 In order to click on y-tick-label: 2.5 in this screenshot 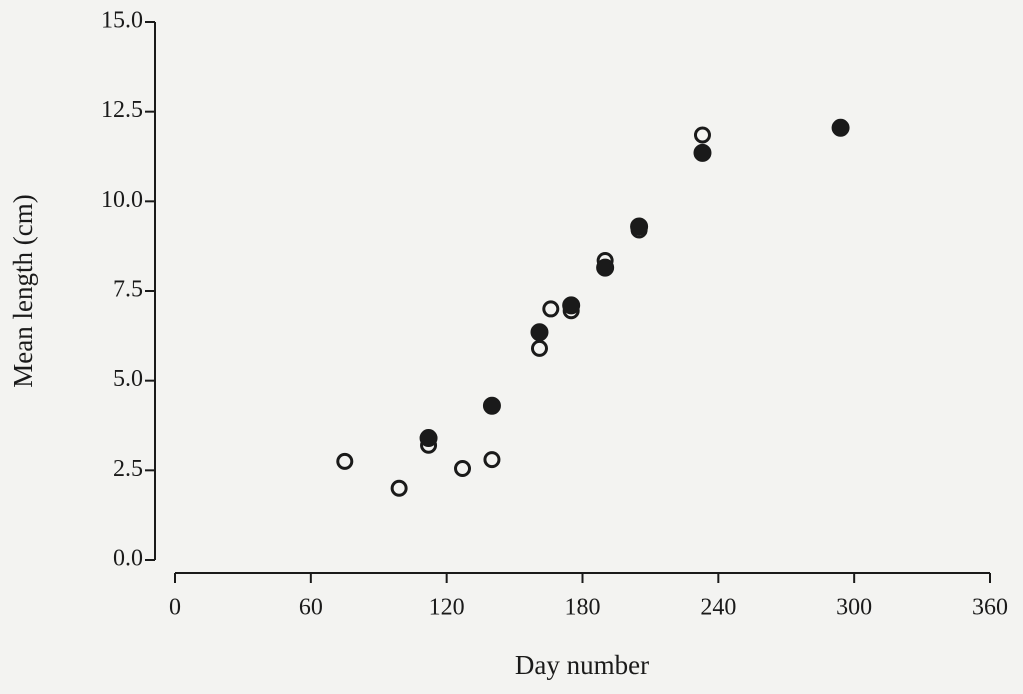, I will do `click(128, 469)`.